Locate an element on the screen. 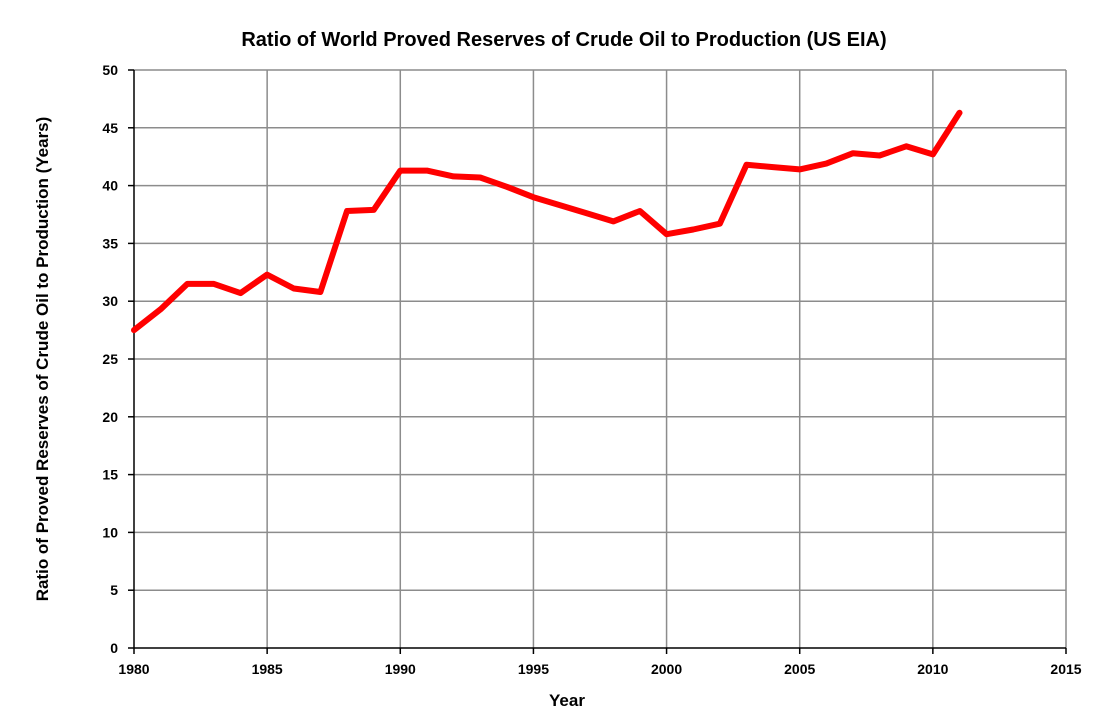 The height and width of the screenshot is (720, 1093). y-tick-label: 25 is located at coordinates (110, 359).